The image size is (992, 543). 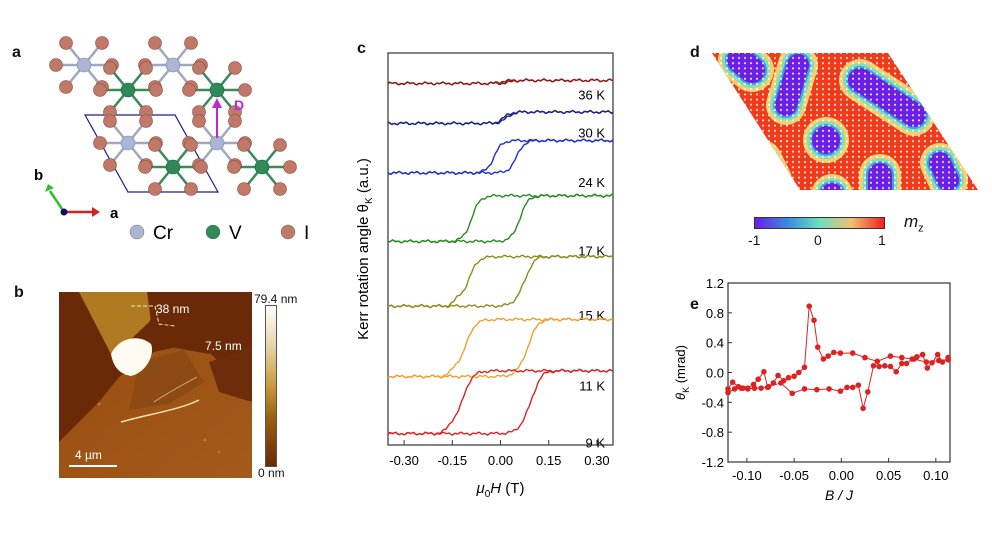 I want to click on chromium-atom, so click(x=217, y=143).